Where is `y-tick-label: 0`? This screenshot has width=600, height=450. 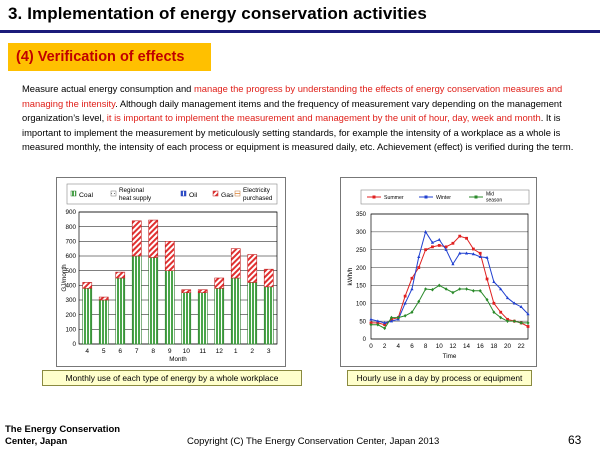 y-tick-label: 0 is located at coordinates (365, 340).